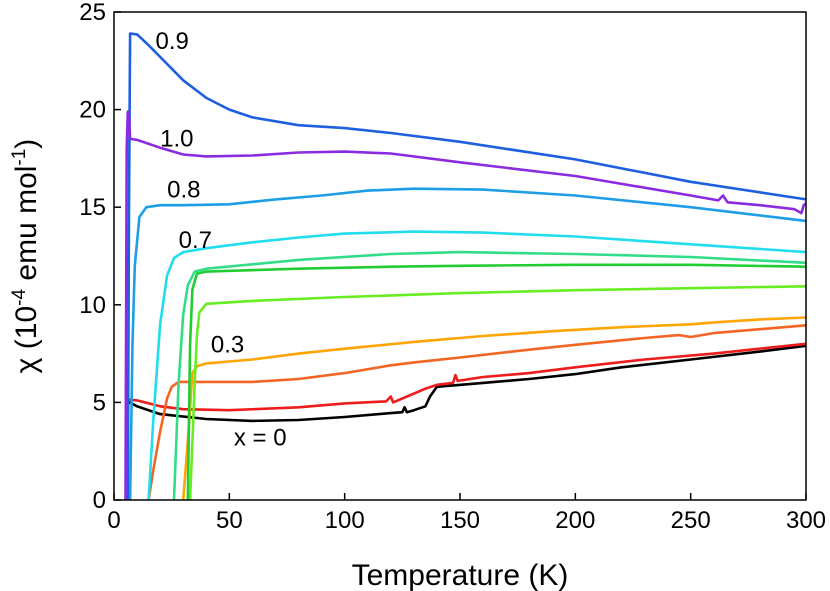 The width and height of the screenshot is (830, 591). Describe the element at coordinates (183, 189) in the screenshot. I see `series-label-2: 0.8` at that location.